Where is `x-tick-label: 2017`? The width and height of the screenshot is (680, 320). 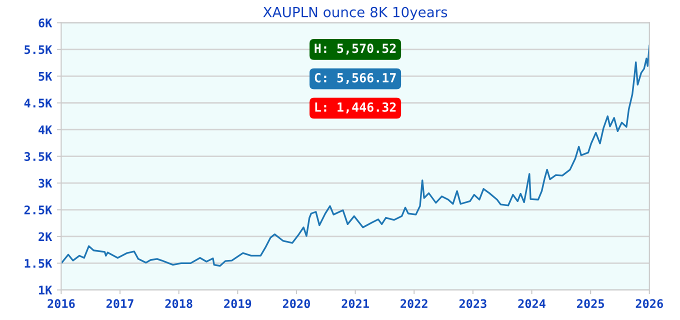 x-tick-label: 2017 is located at coordinates (120, 303).